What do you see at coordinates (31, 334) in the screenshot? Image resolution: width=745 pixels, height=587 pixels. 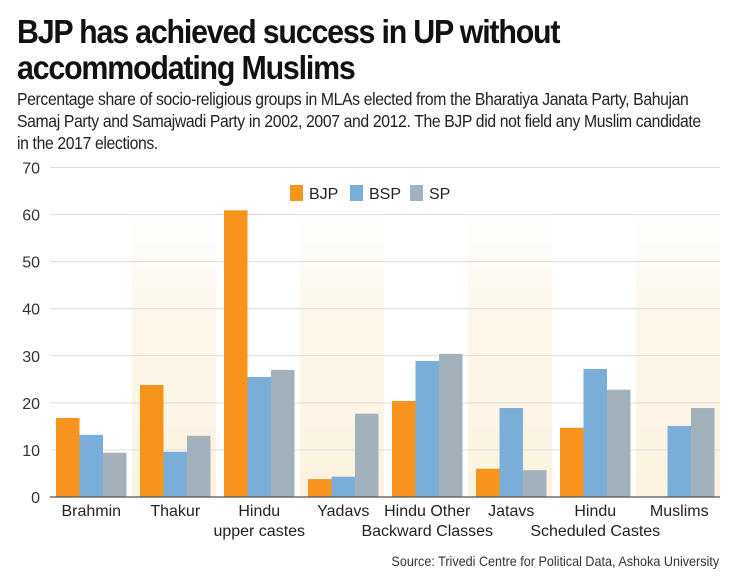 I see `y-axis-ticks: 0 10 20 30 40 50 60 70` at bounding box center [31, 334].